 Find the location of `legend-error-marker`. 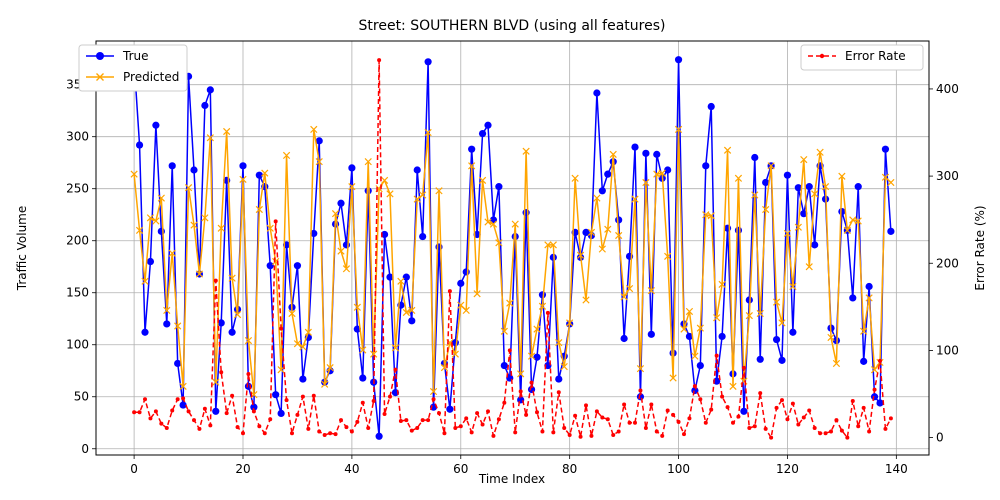

legend-error-marker is located at coordinates (822, 56).